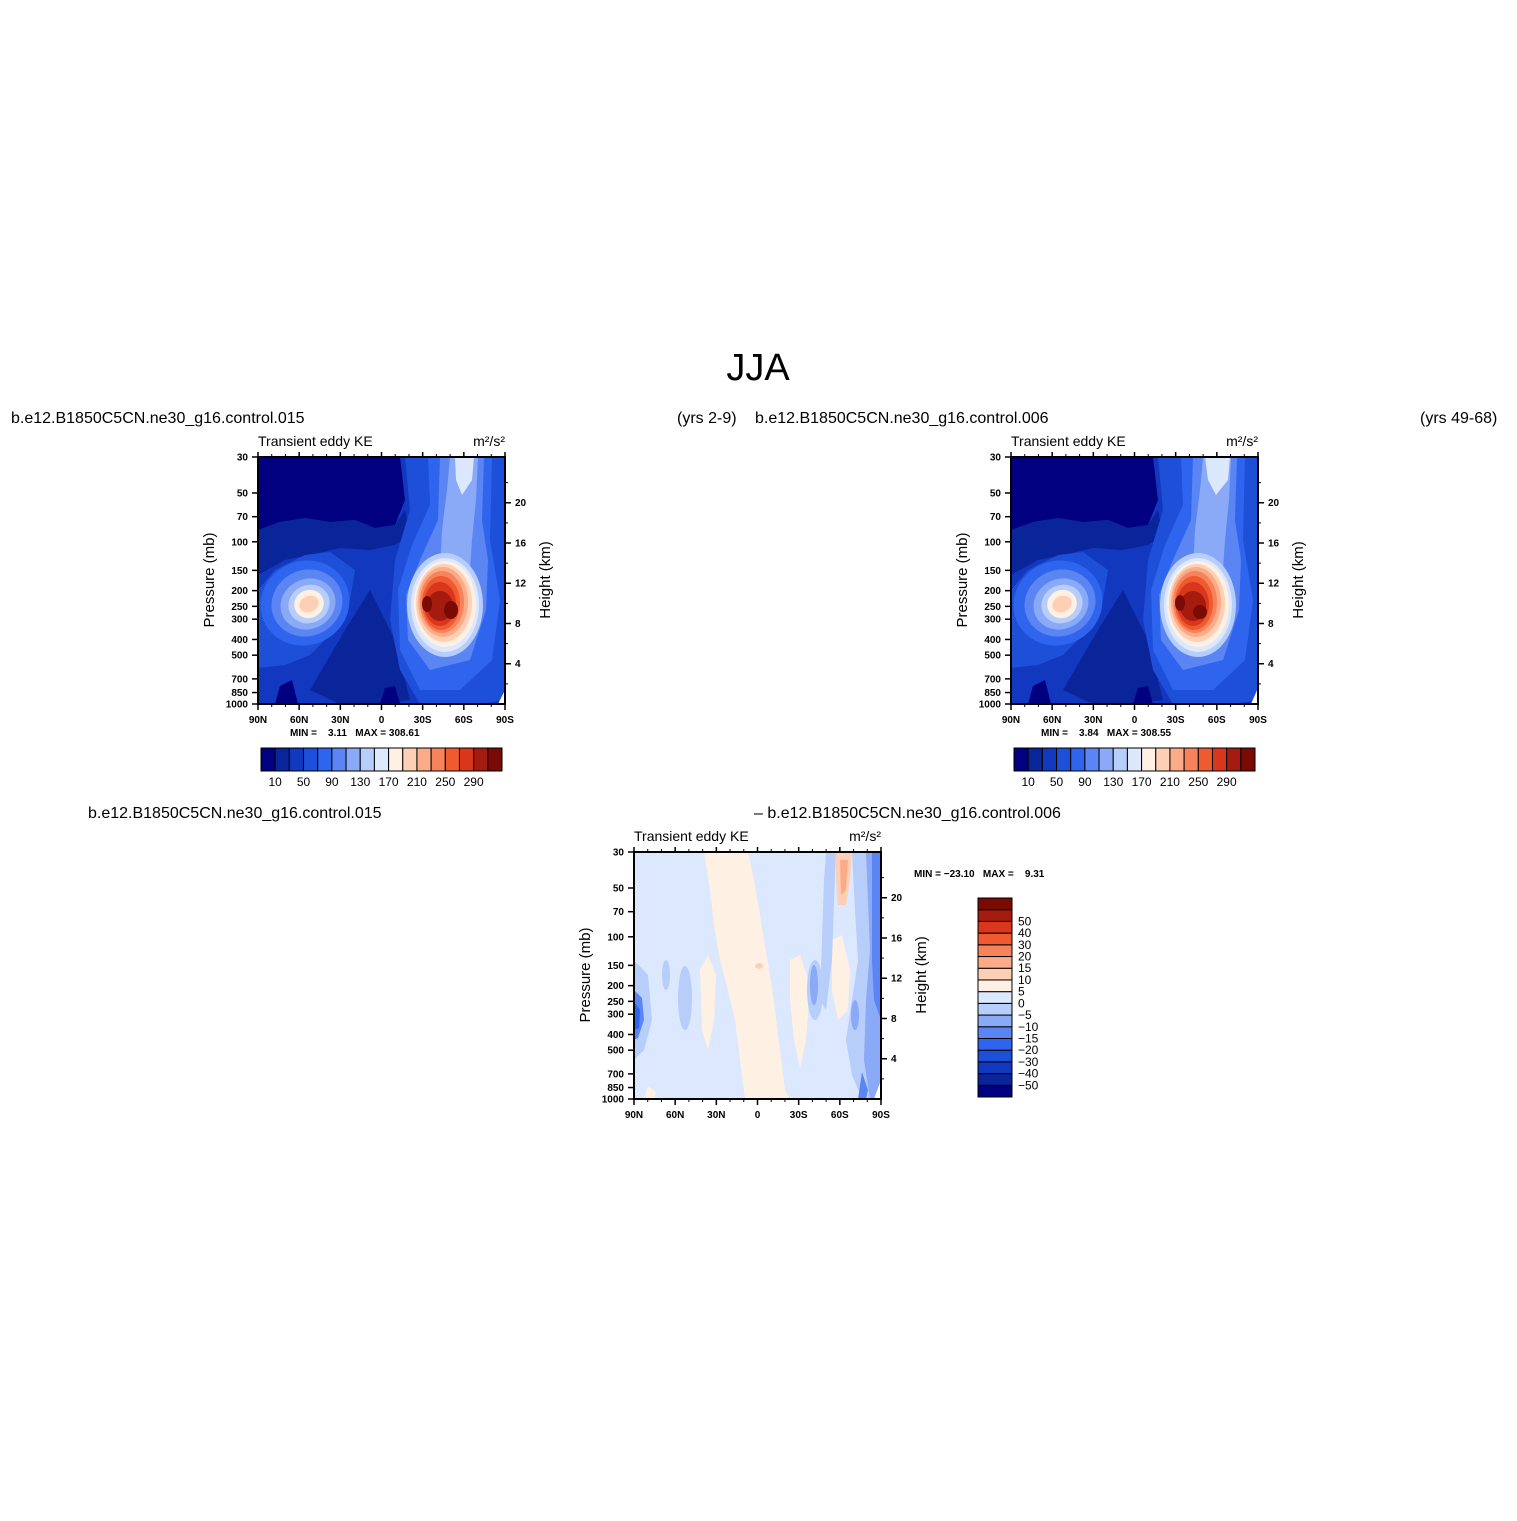  I want to click on y-tick-label: 1000, so click(613, 1100).